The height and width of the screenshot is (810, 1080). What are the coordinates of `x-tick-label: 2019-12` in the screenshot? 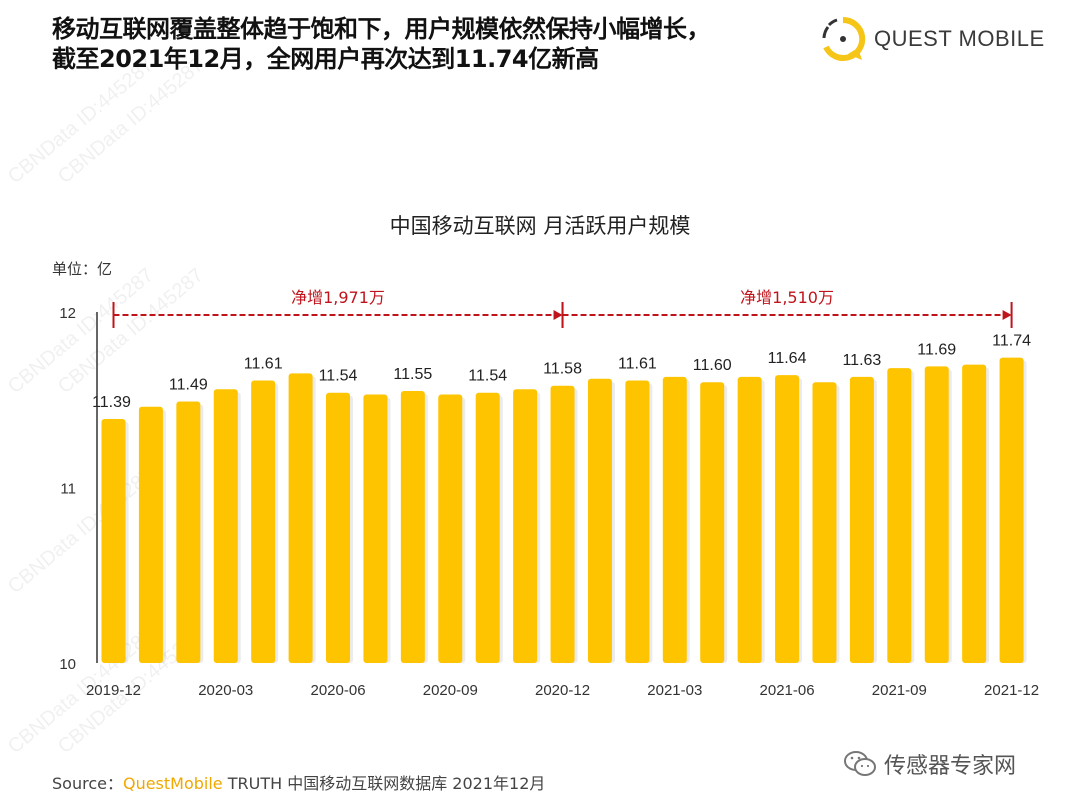 It's located at (113, 690).